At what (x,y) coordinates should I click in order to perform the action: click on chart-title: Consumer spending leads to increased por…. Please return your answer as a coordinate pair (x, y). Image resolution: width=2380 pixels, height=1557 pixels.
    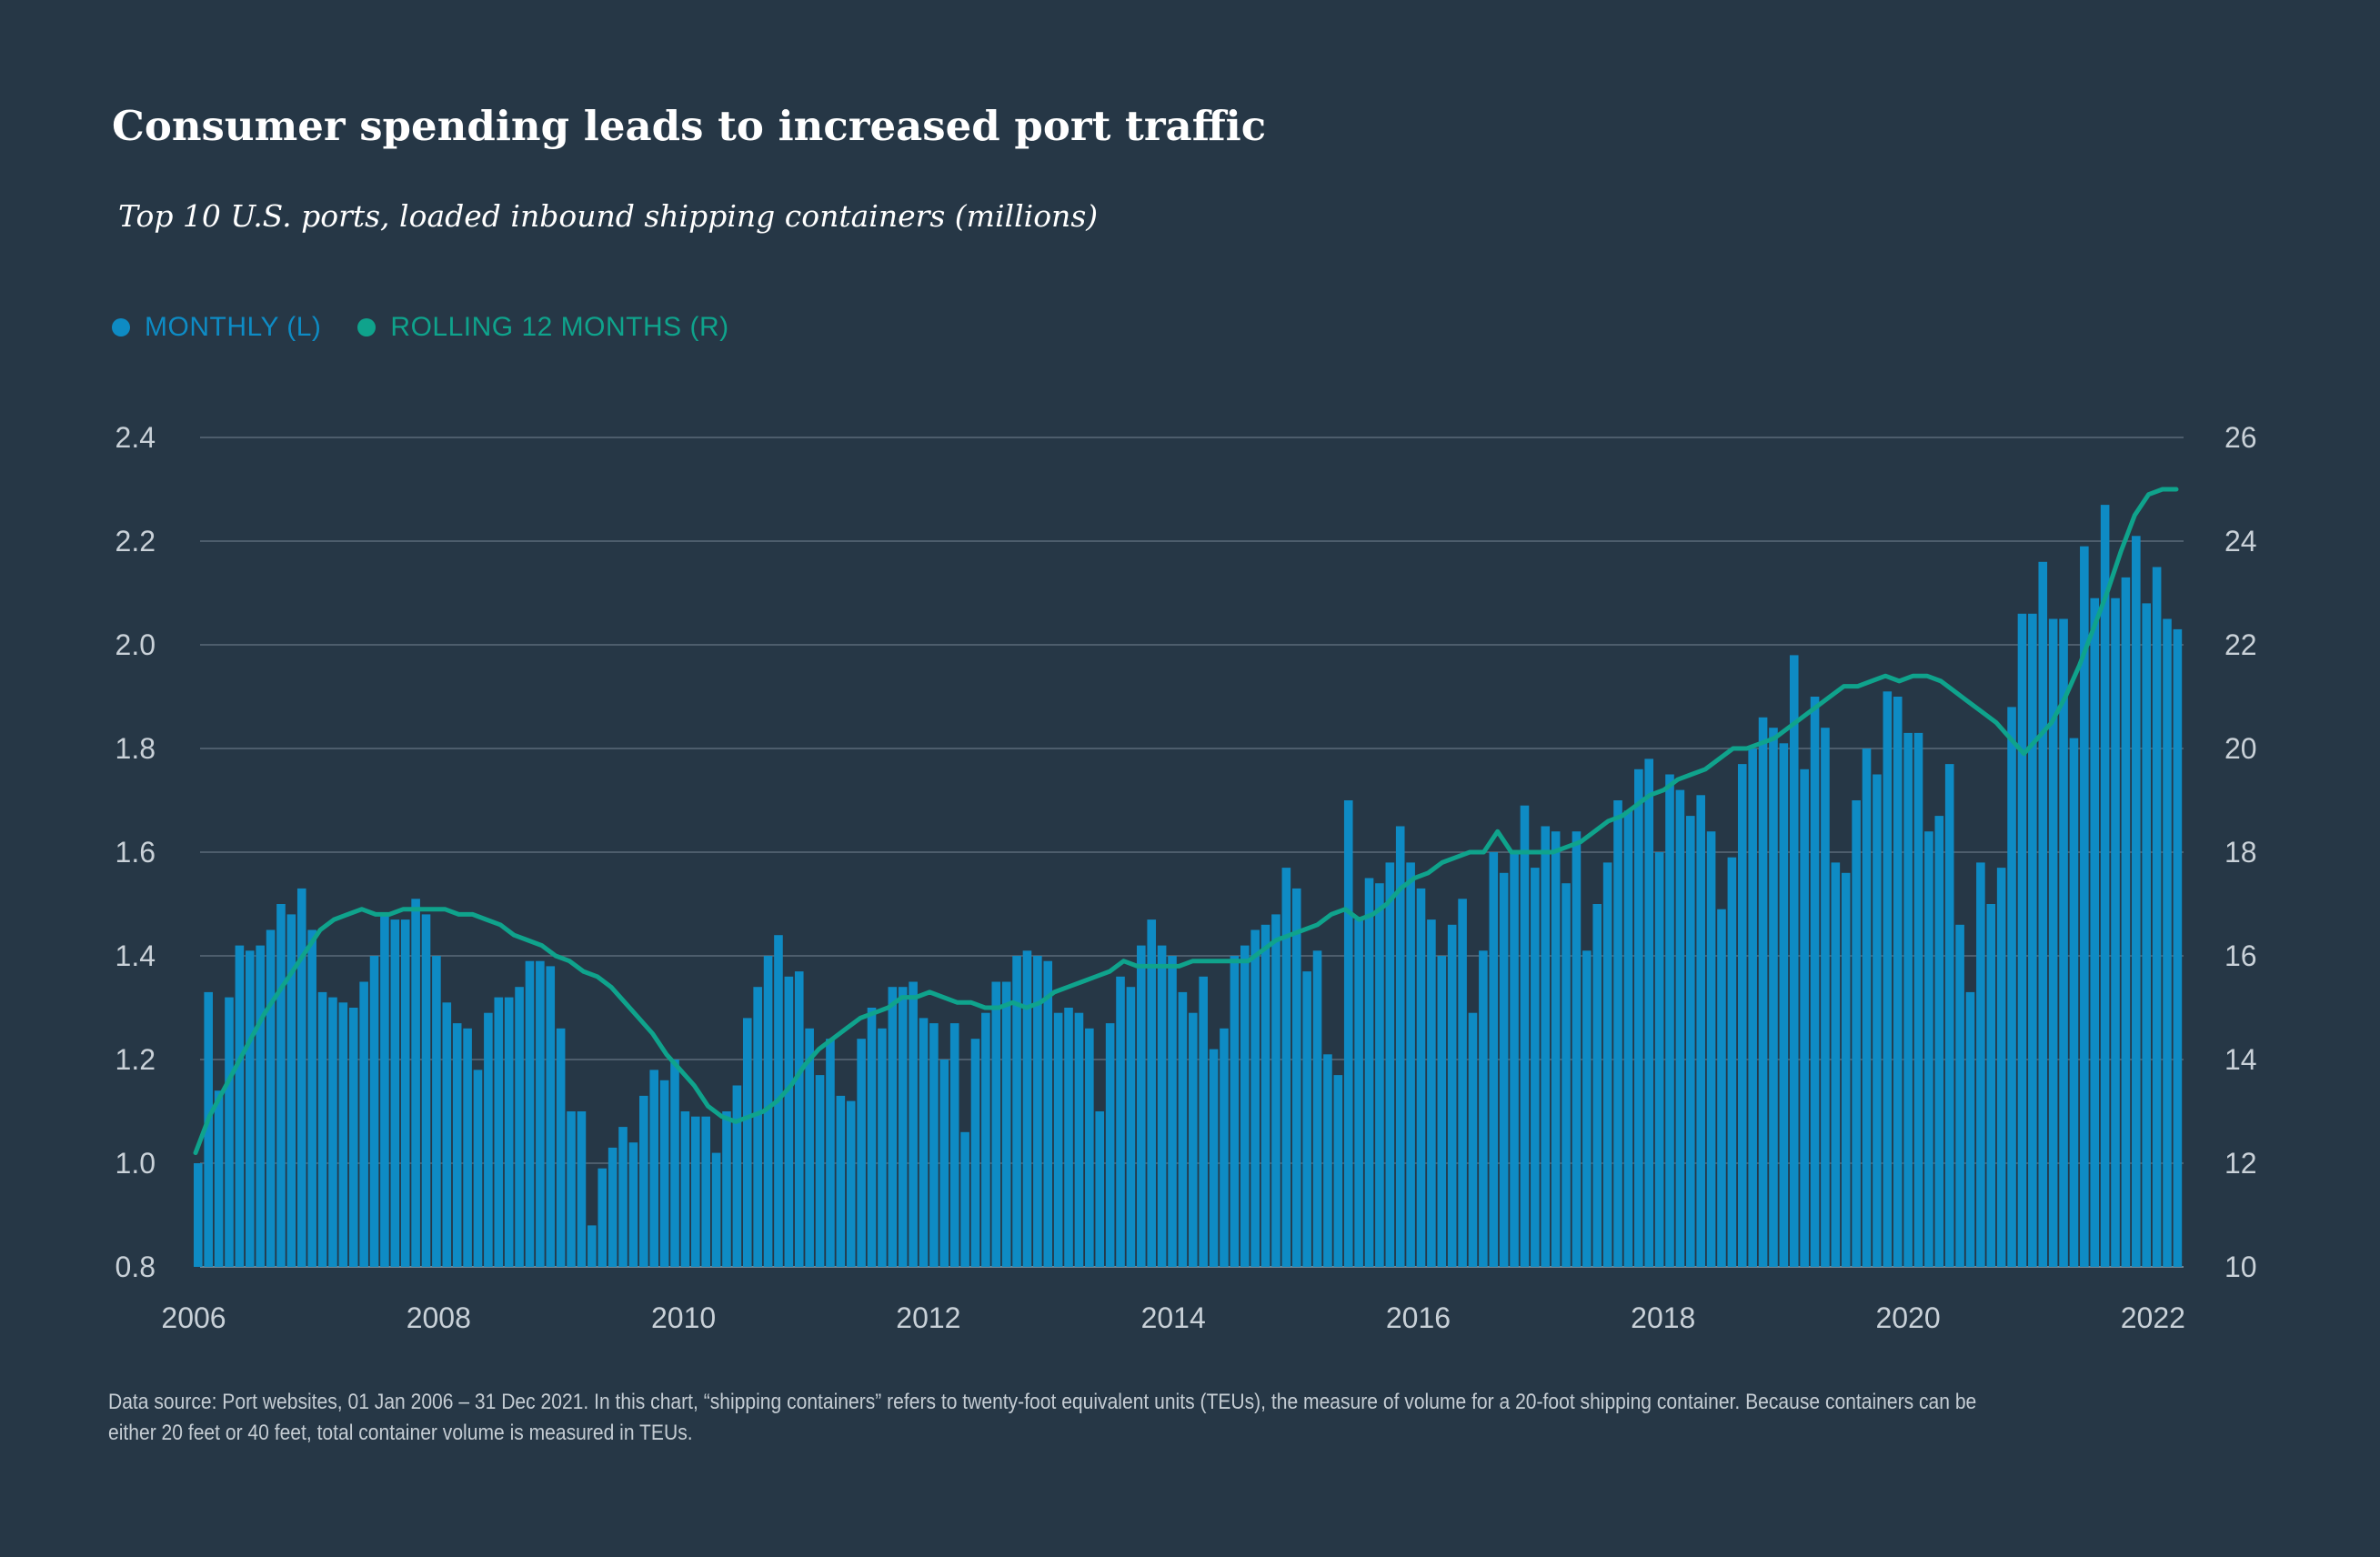
    Looking at the image, I should click on (690, 126).